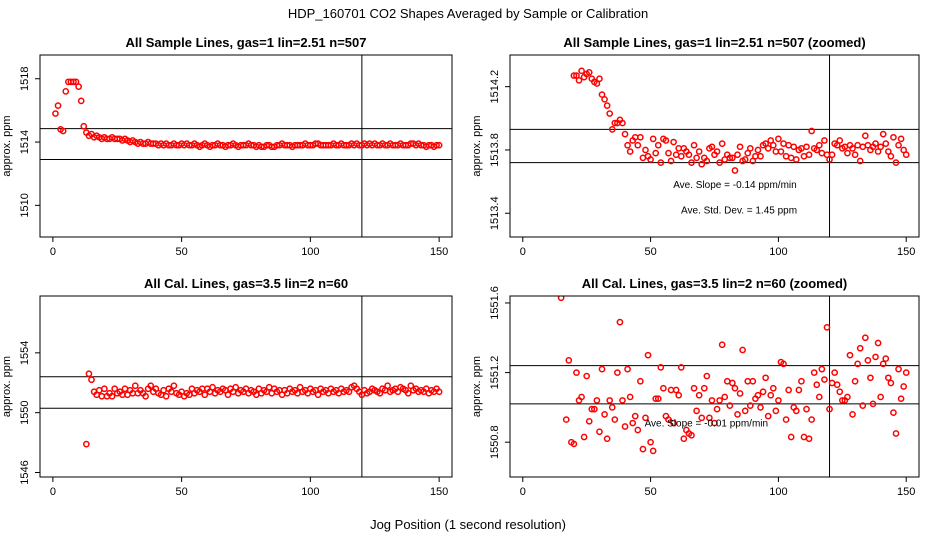 Image resolution: width=936 pixels, height=540 pixels. Describe the element at coordinates (477, 145) in the screenshot. I see `y-axis-label: approx. ppm` at that location.